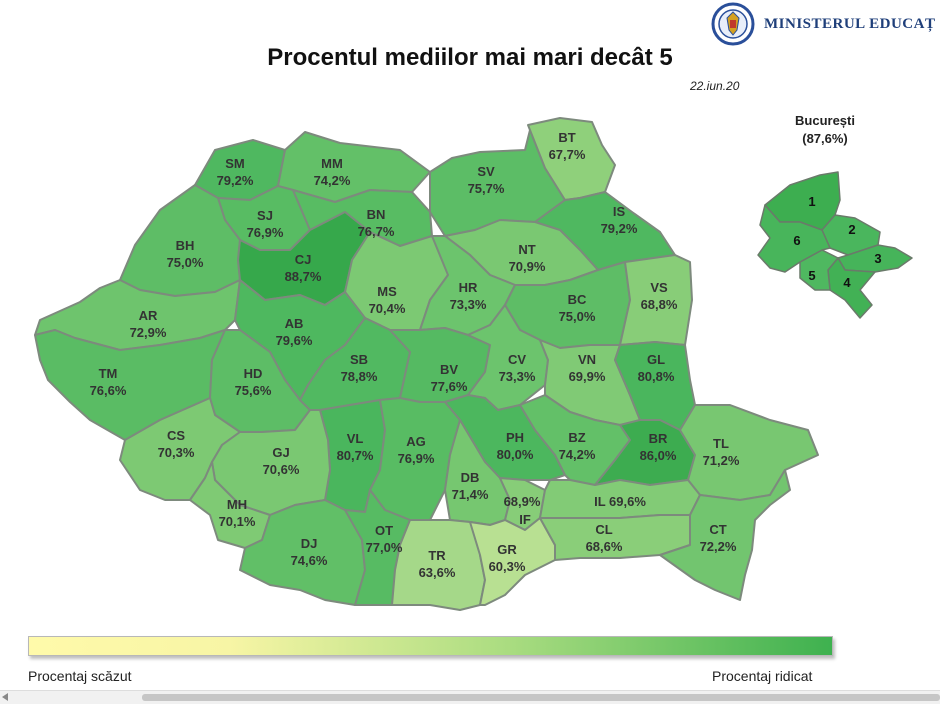 This screenshot has height=704, width=940. Describe the element at coordinates (253, 390) in the screenshot. I see `county-value: 75,6%` at that location.